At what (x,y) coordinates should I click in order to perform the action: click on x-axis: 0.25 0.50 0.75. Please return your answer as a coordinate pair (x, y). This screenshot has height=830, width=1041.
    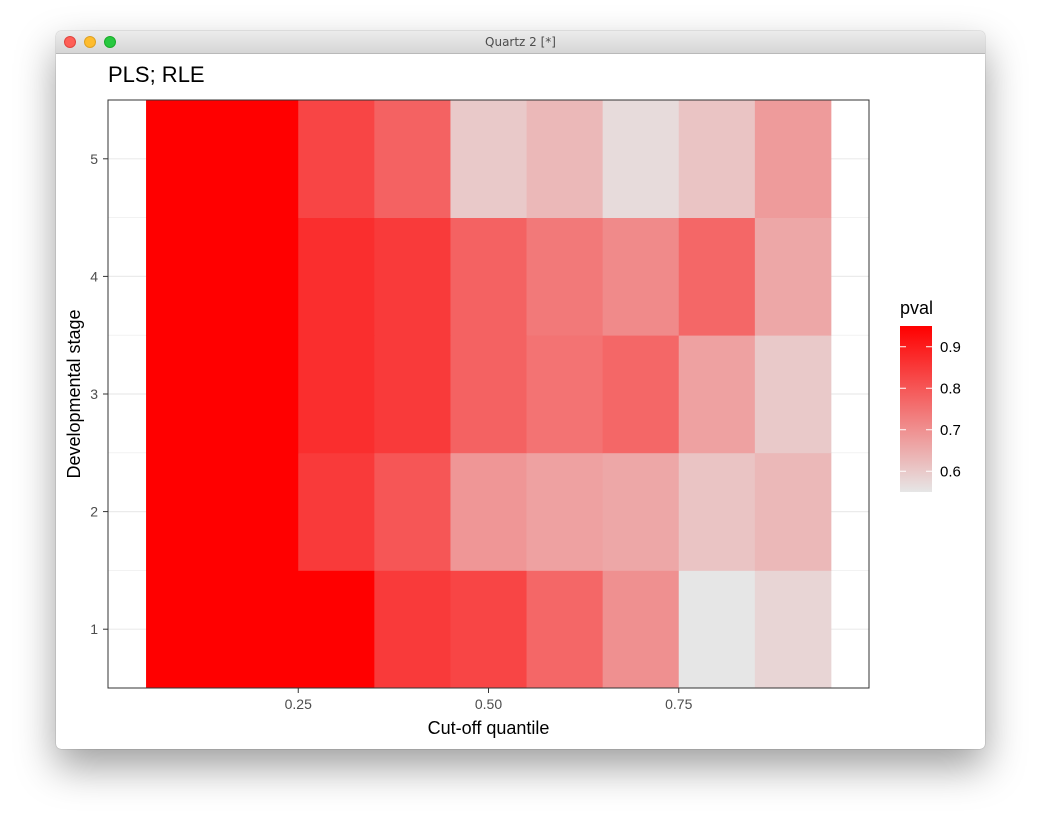
    Looking at the image, I should click on (489, 700).